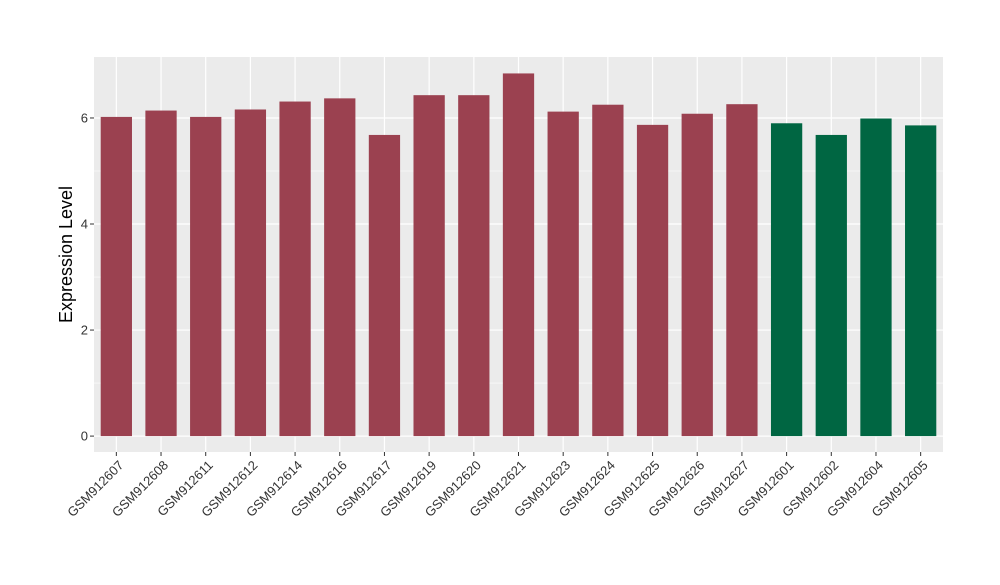  I want to click on bar-GSM912616, so click(340, 267).